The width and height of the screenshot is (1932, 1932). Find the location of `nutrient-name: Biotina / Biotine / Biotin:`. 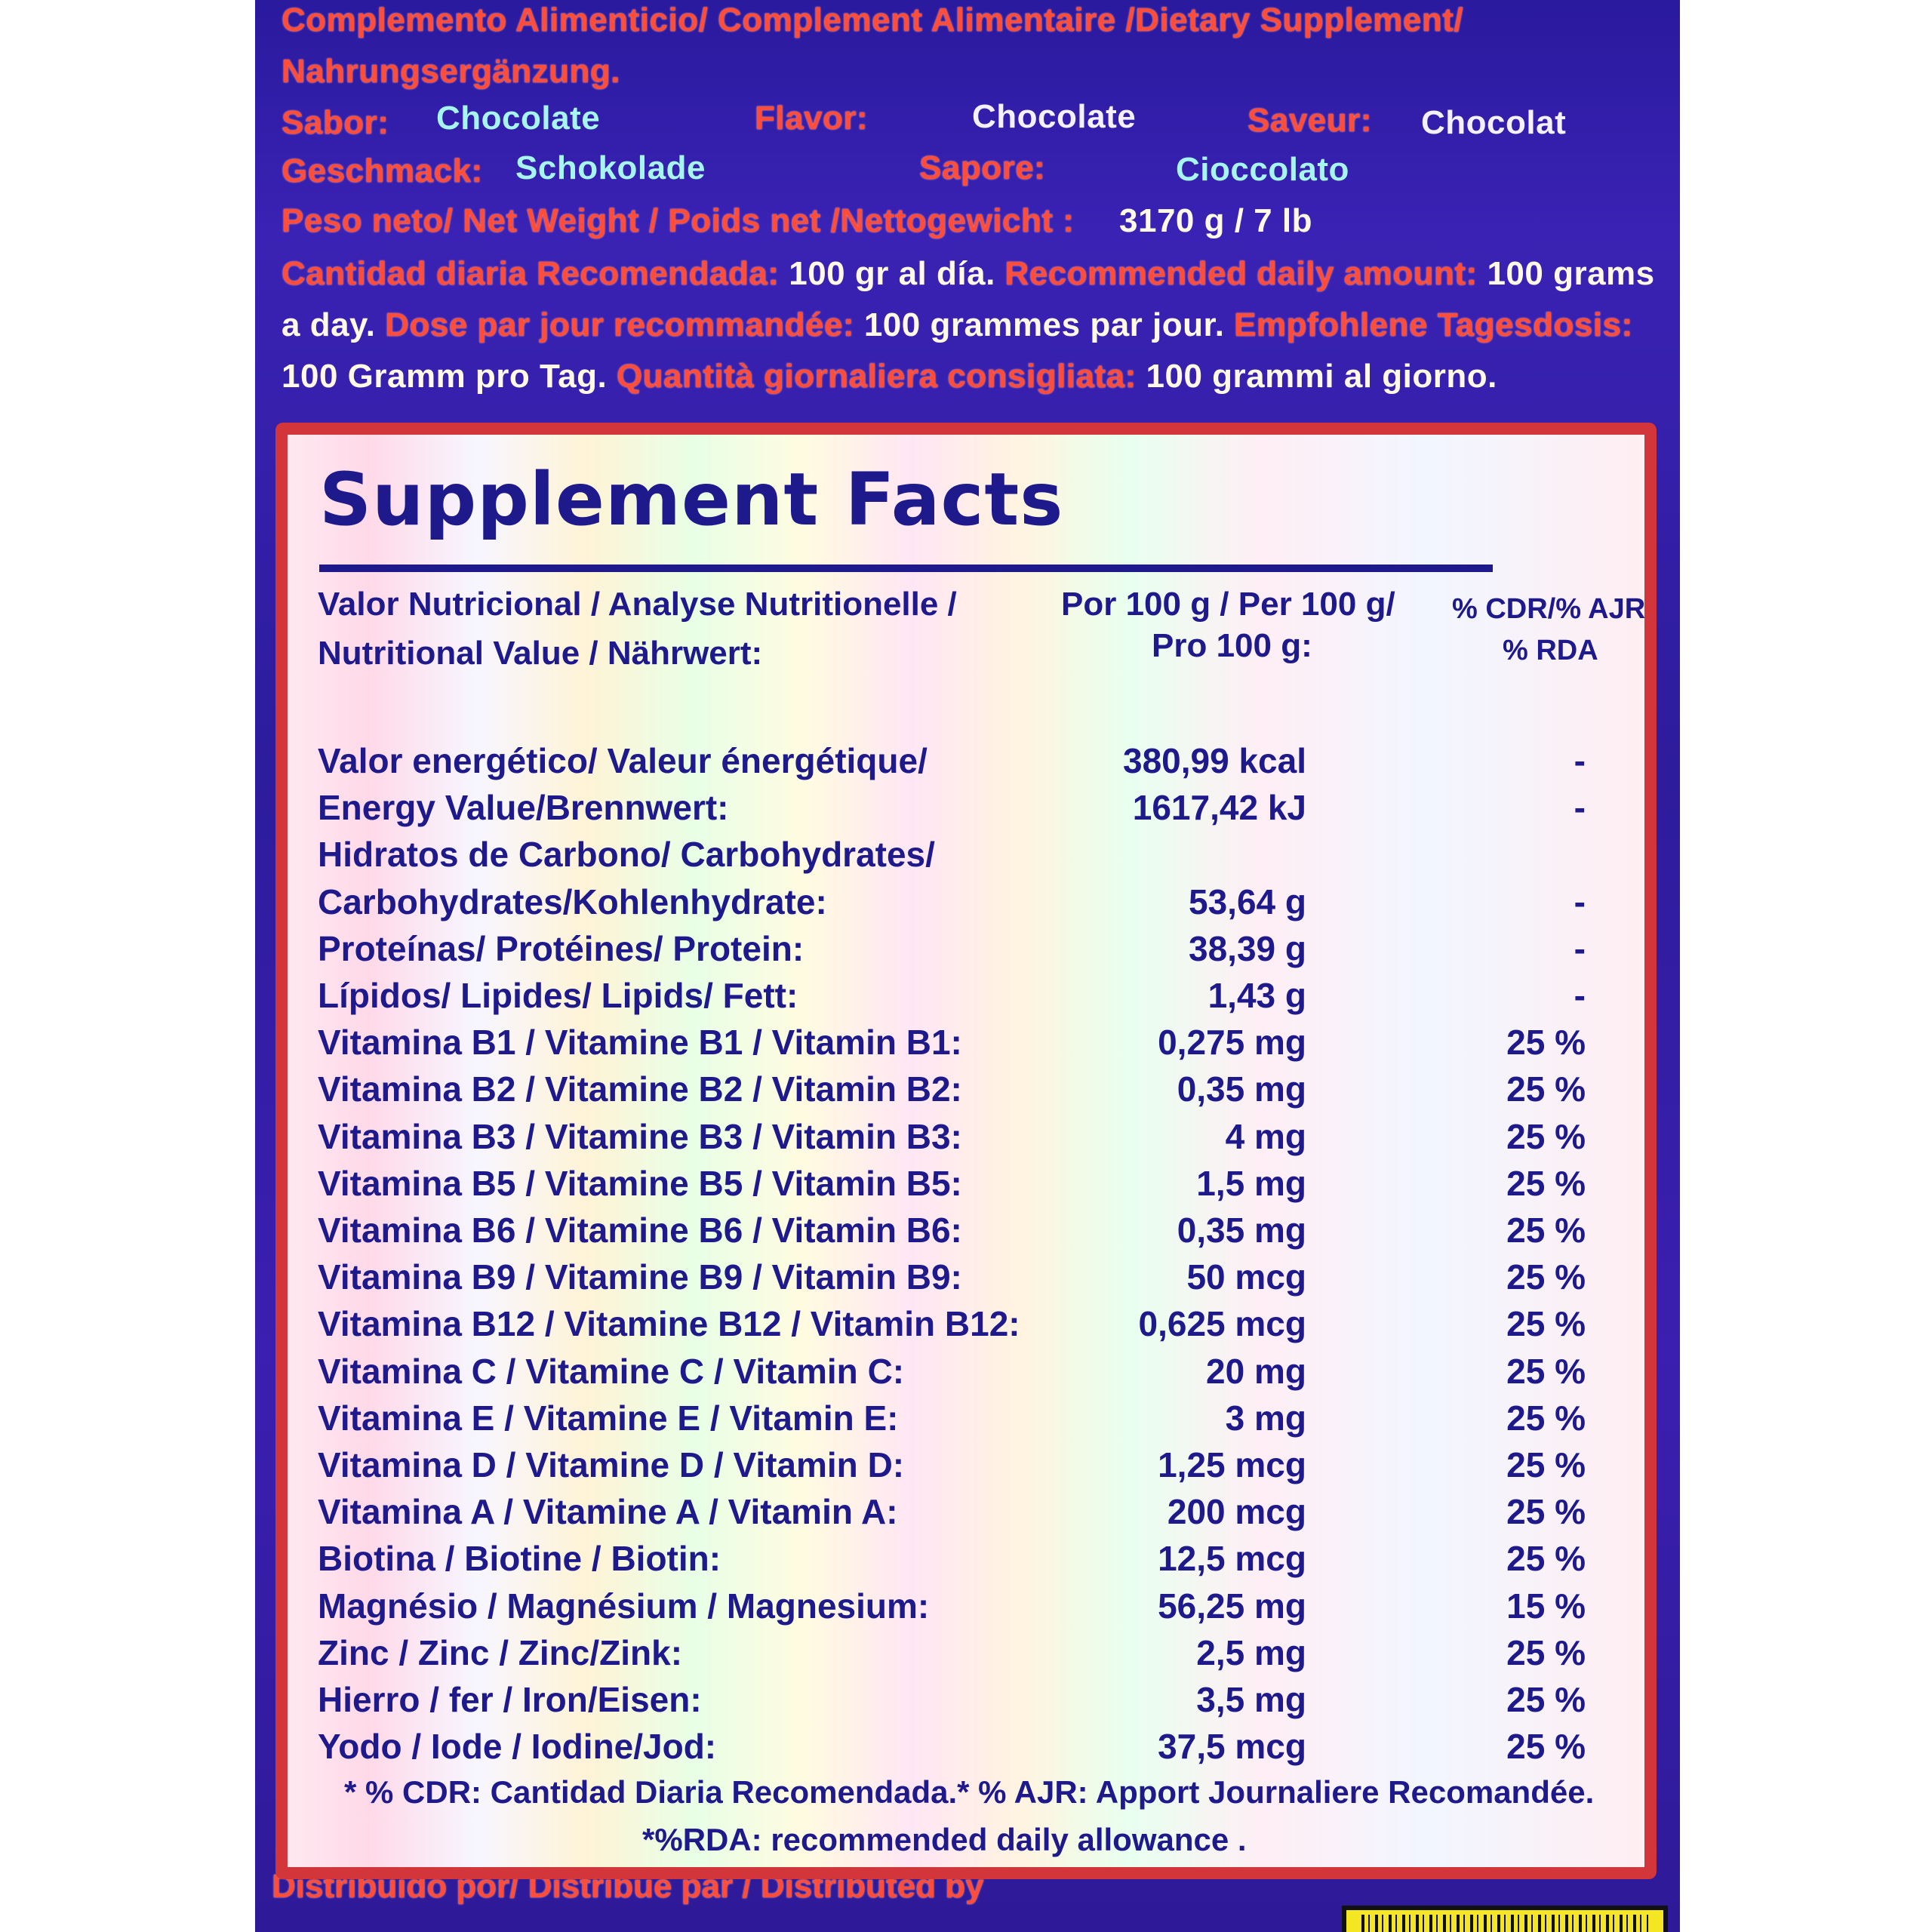

nutrient-name: Biotina / Biotine / Biotin: is located at coordinates (519, 1559).